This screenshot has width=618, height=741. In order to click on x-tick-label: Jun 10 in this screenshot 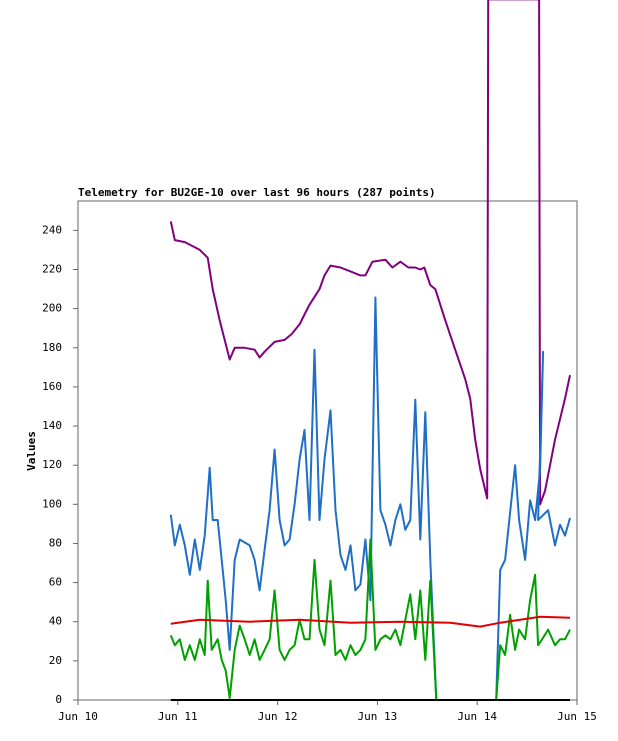, I will do `click(78, 716)`.